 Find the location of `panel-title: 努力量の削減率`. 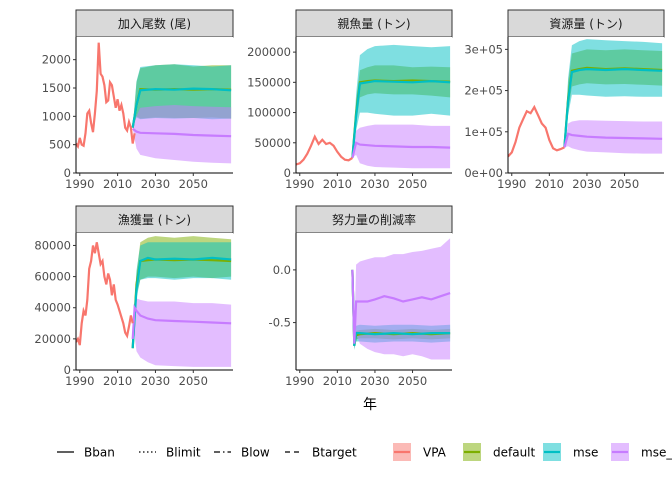

panel-title: 努力量の削減率 is located at coordinates (374, 219).